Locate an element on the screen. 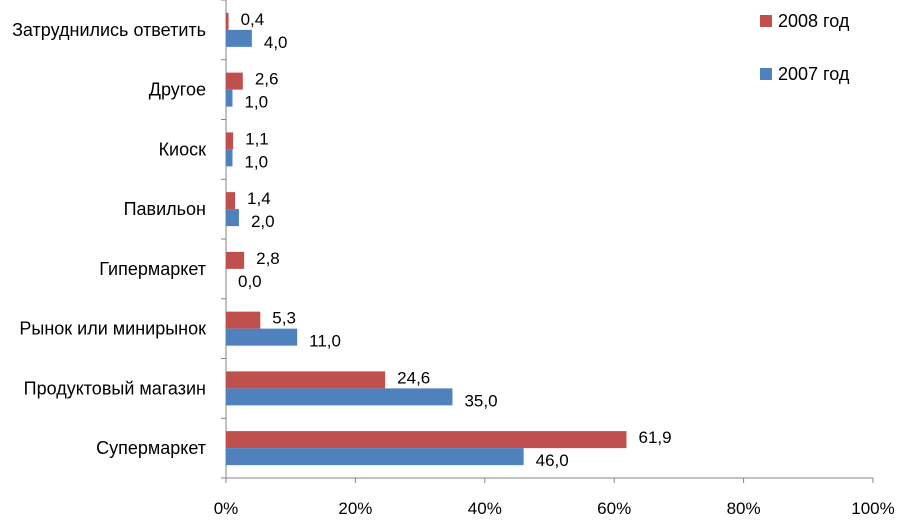 The width and height of the screenshot is (900, 521). data-label-2007: 35,0 is located at coordinates (480, 400).